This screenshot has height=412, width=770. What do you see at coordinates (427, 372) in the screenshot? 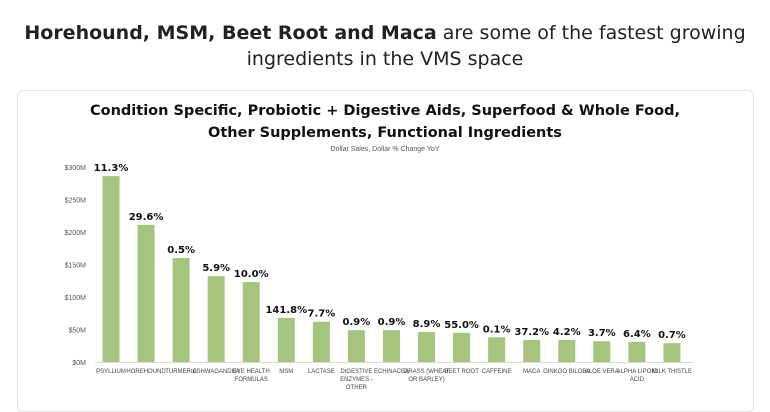
I see `x-tick-label: GRASS (WHEAT` at bounding box center [427, 372].